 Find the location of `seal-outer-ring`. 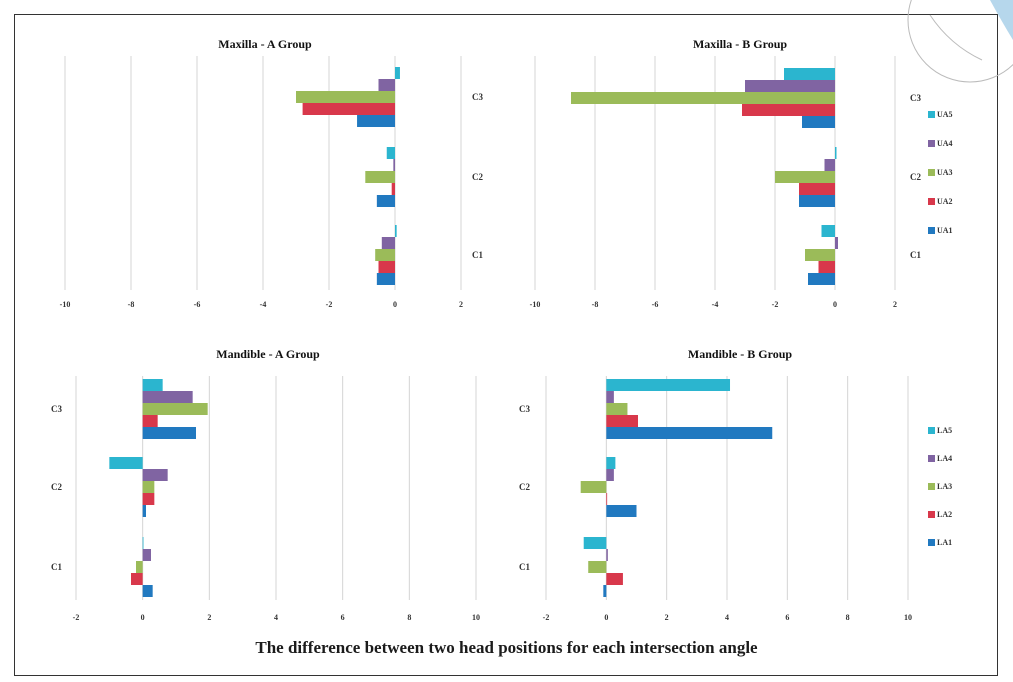

seal-outer-ring is located at coordinates (960, 41).